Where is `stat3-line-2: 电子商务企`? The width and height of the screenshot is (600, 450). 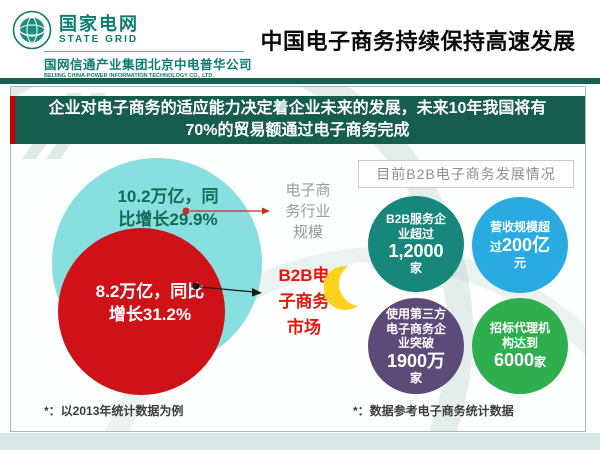 stat3-line-2: 电子商务企 is located at coordinates (415, 328).